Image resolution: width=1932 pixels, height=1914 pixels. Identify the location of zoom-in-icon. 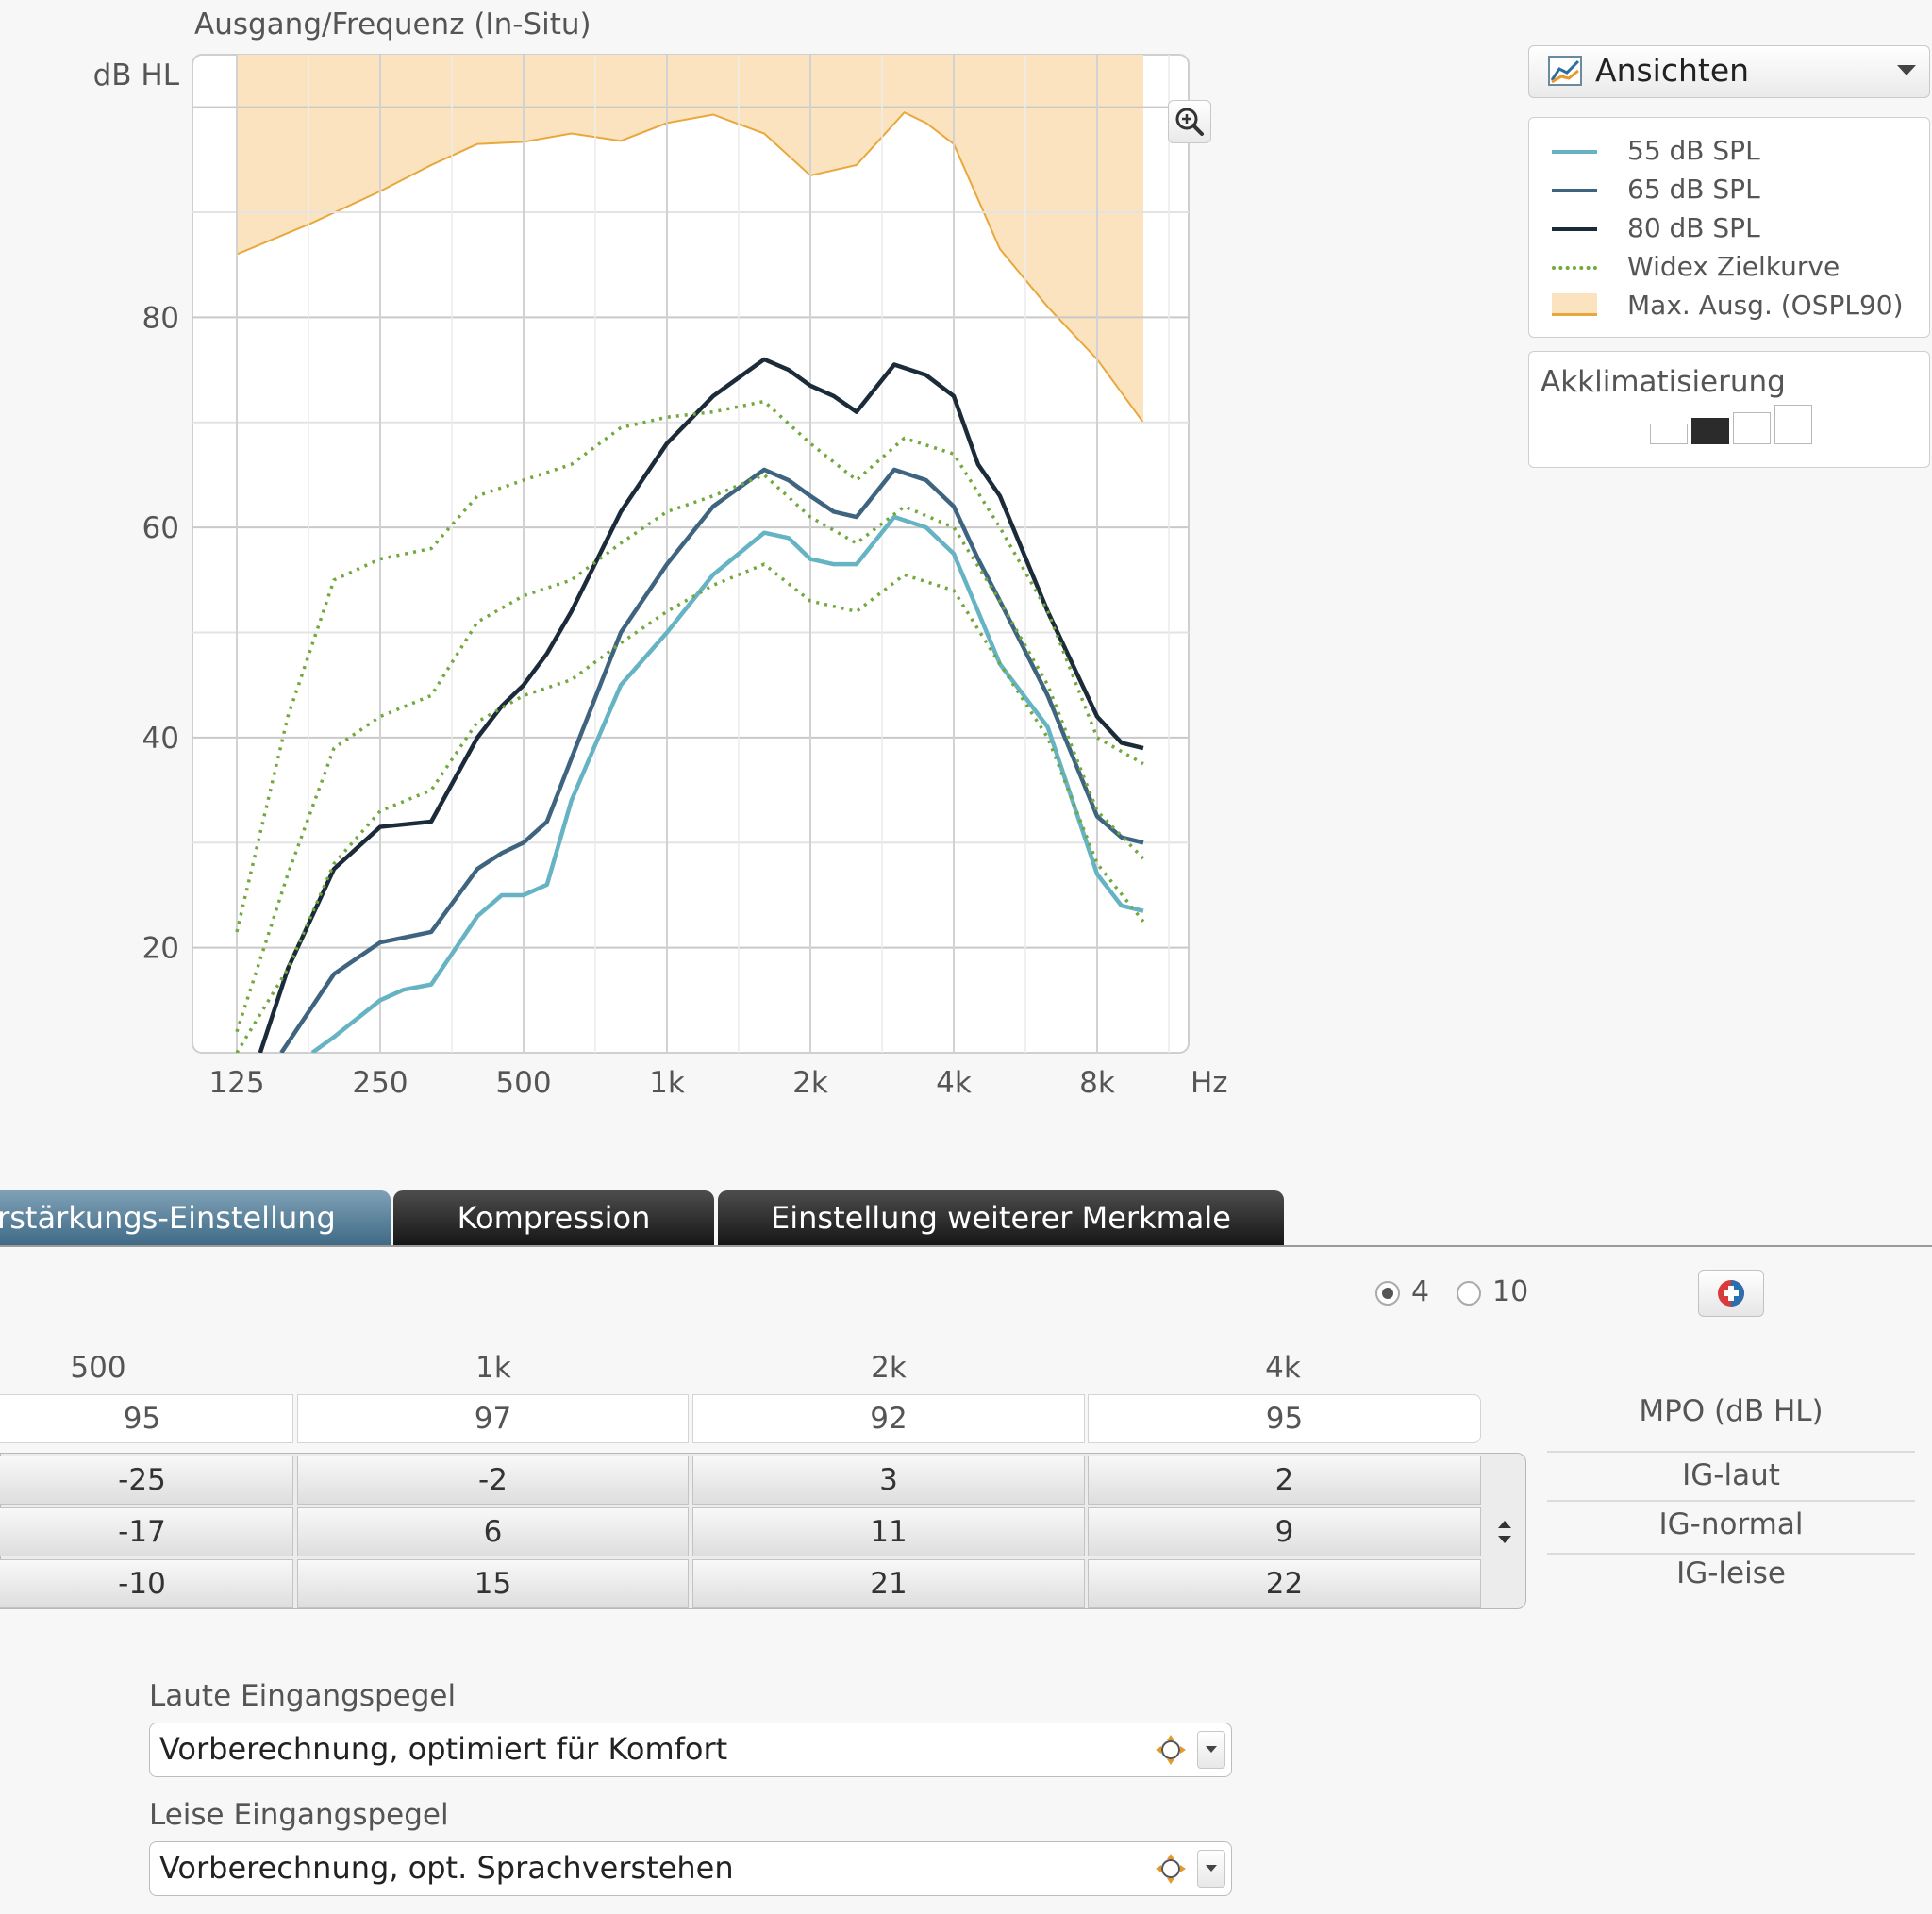
(1189, 122).